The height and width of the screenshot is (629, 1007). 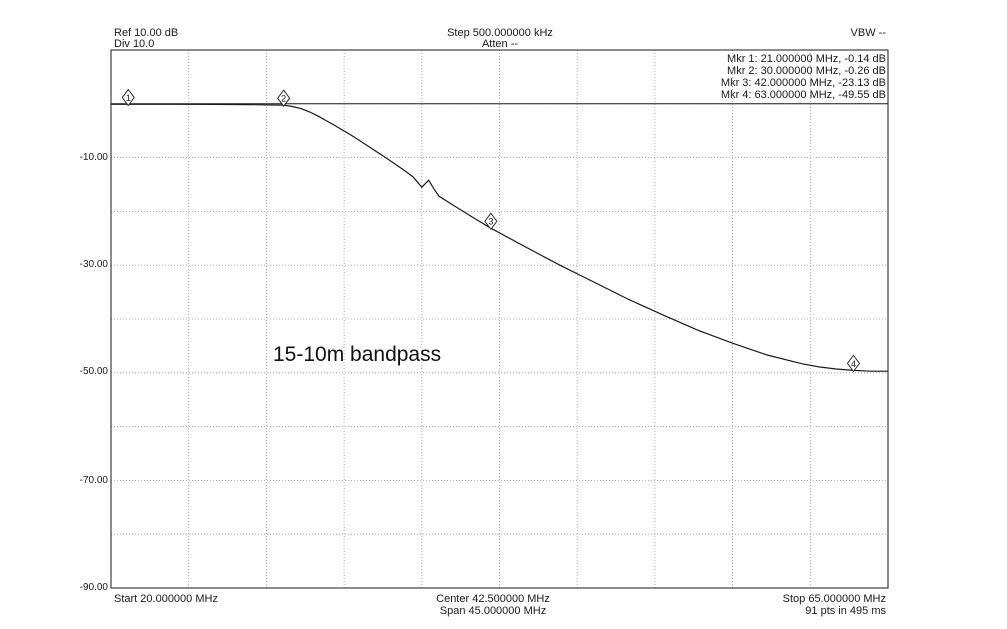 What do you see at coordinates (146, 33) in the screenshot?
I see `ref-level: Ref 10.00 dB` at bounding box center [146, 33].